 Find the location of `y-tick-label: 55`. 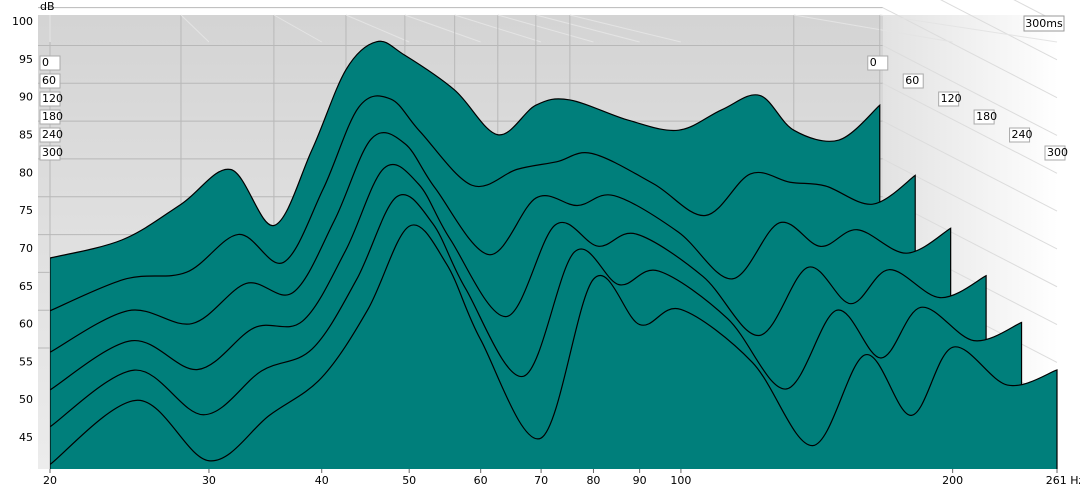

y-tick-label: 55 is located at coordinates (26, 361).